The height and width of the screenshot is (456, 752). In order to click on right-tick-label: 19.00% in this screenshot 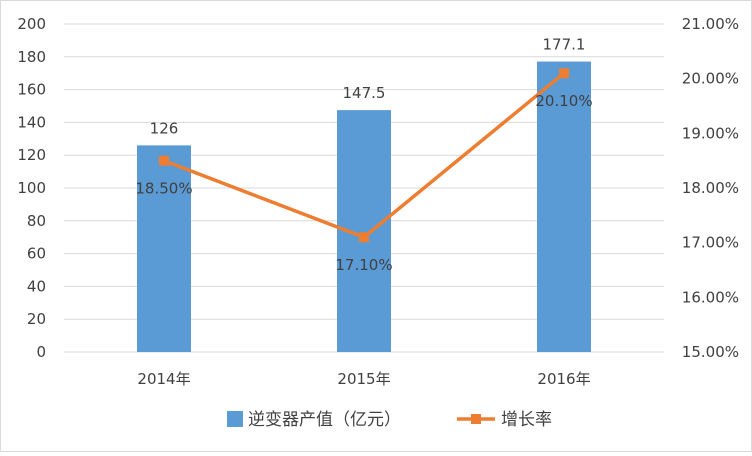, I will do `click(710, 133)`.